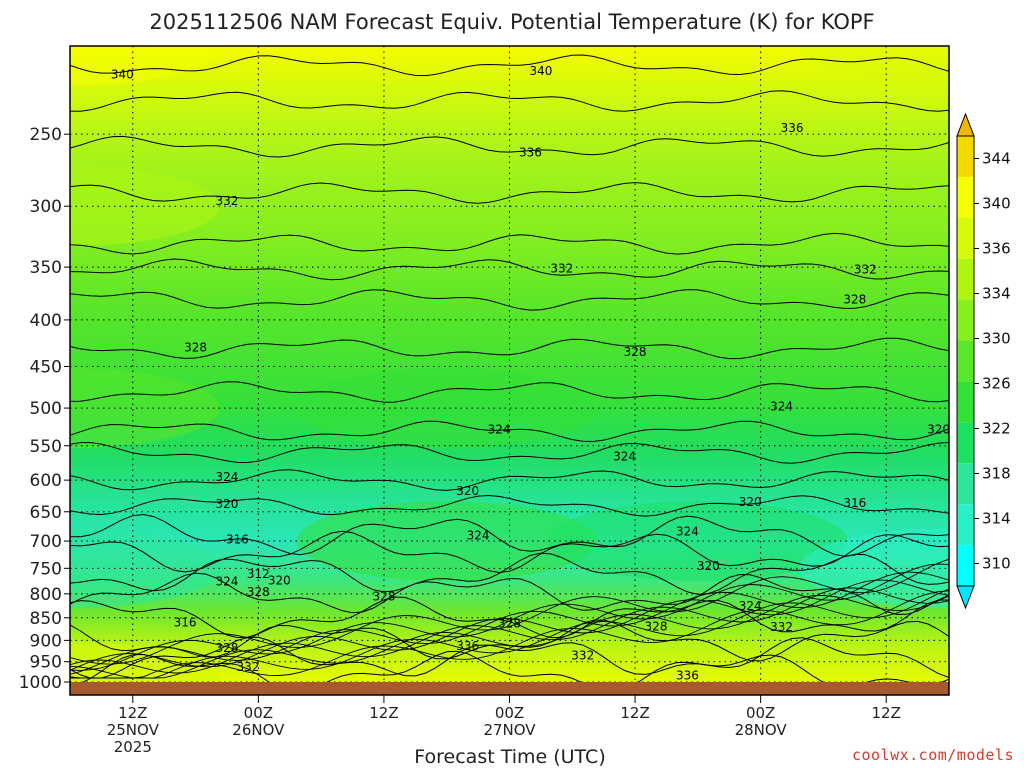  I want to click on x-tick-label: 2025, so click(133, 747).